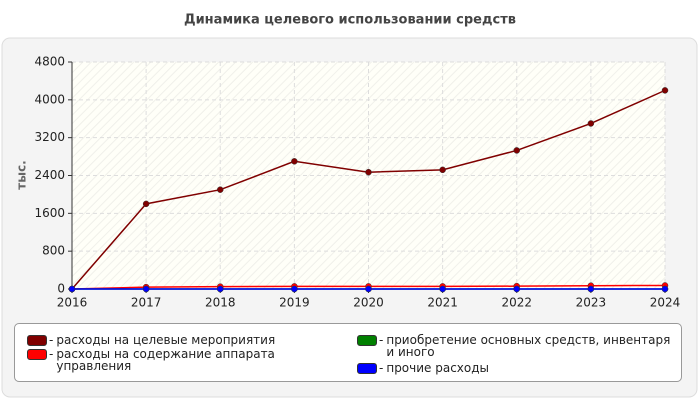 This screenshot has height=400, width=700. I want to click on legend-item: - расходы на целевые мероприятия, so click(187, 340).